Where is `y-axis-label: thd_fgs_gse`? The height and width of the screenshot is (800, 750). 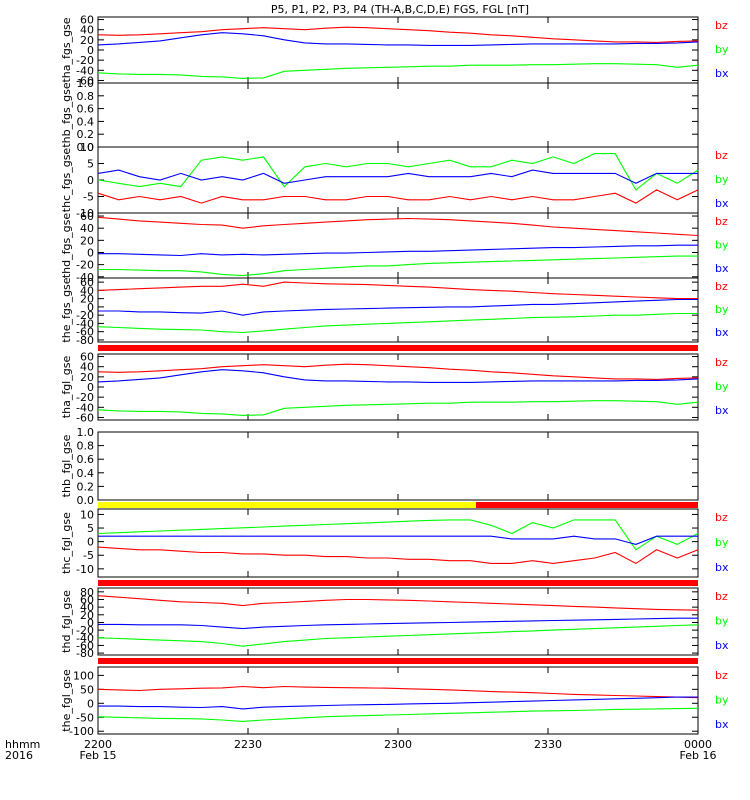
y-axis-label: thd_fgs_gse is located at coordinates (66, 246).